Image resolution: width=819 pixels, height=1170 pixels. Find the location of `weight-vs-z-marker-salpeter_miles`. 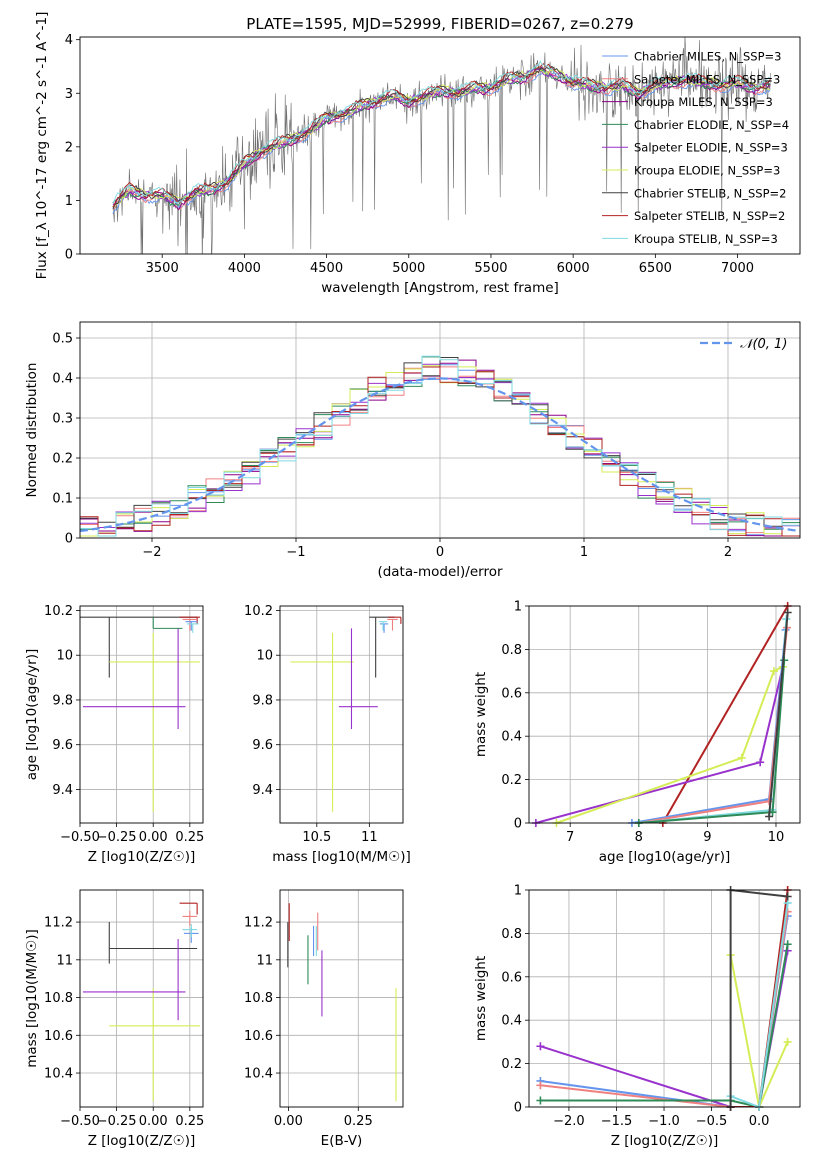

weight-vs-z-marker-salpeter_miles is located at coordinates (540, 1085).